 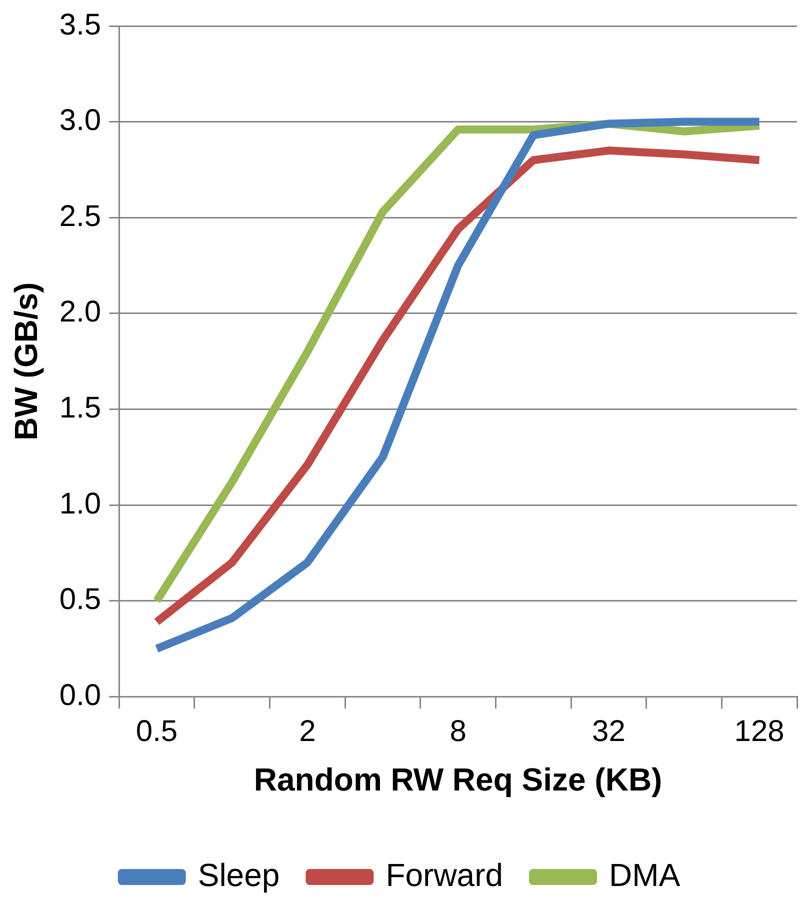 What do you see at coordinates (157, 731) in the screenshot?
I see `x-tick-label: 0.5` at bounding box center [157, 731].